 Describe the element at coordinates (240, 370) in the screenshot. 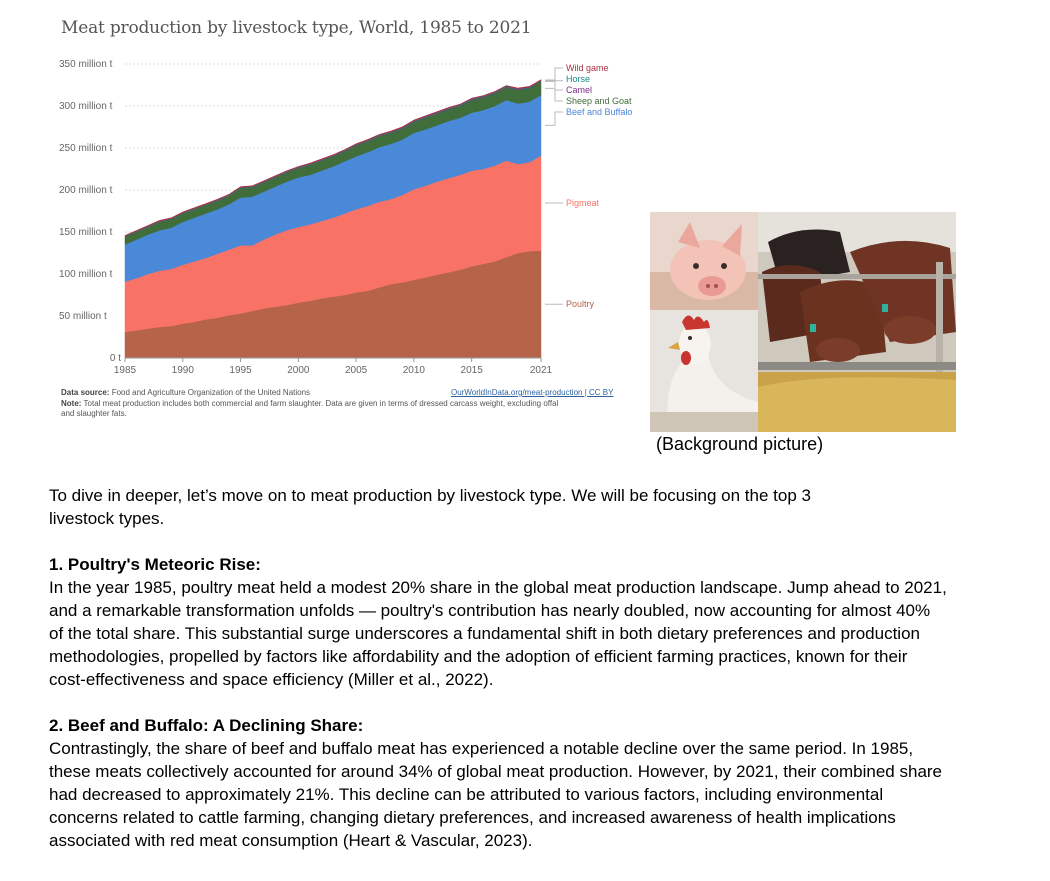

I see `x-tick-label: 1995` at that location.